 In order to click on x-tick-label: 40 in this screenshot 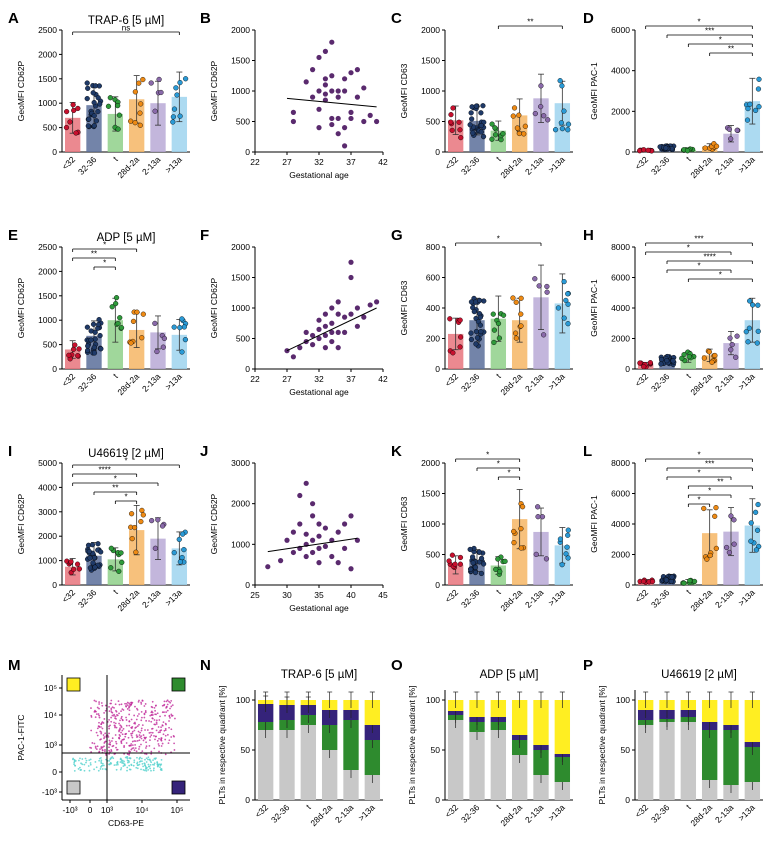, I will do `click(351, 595)`.